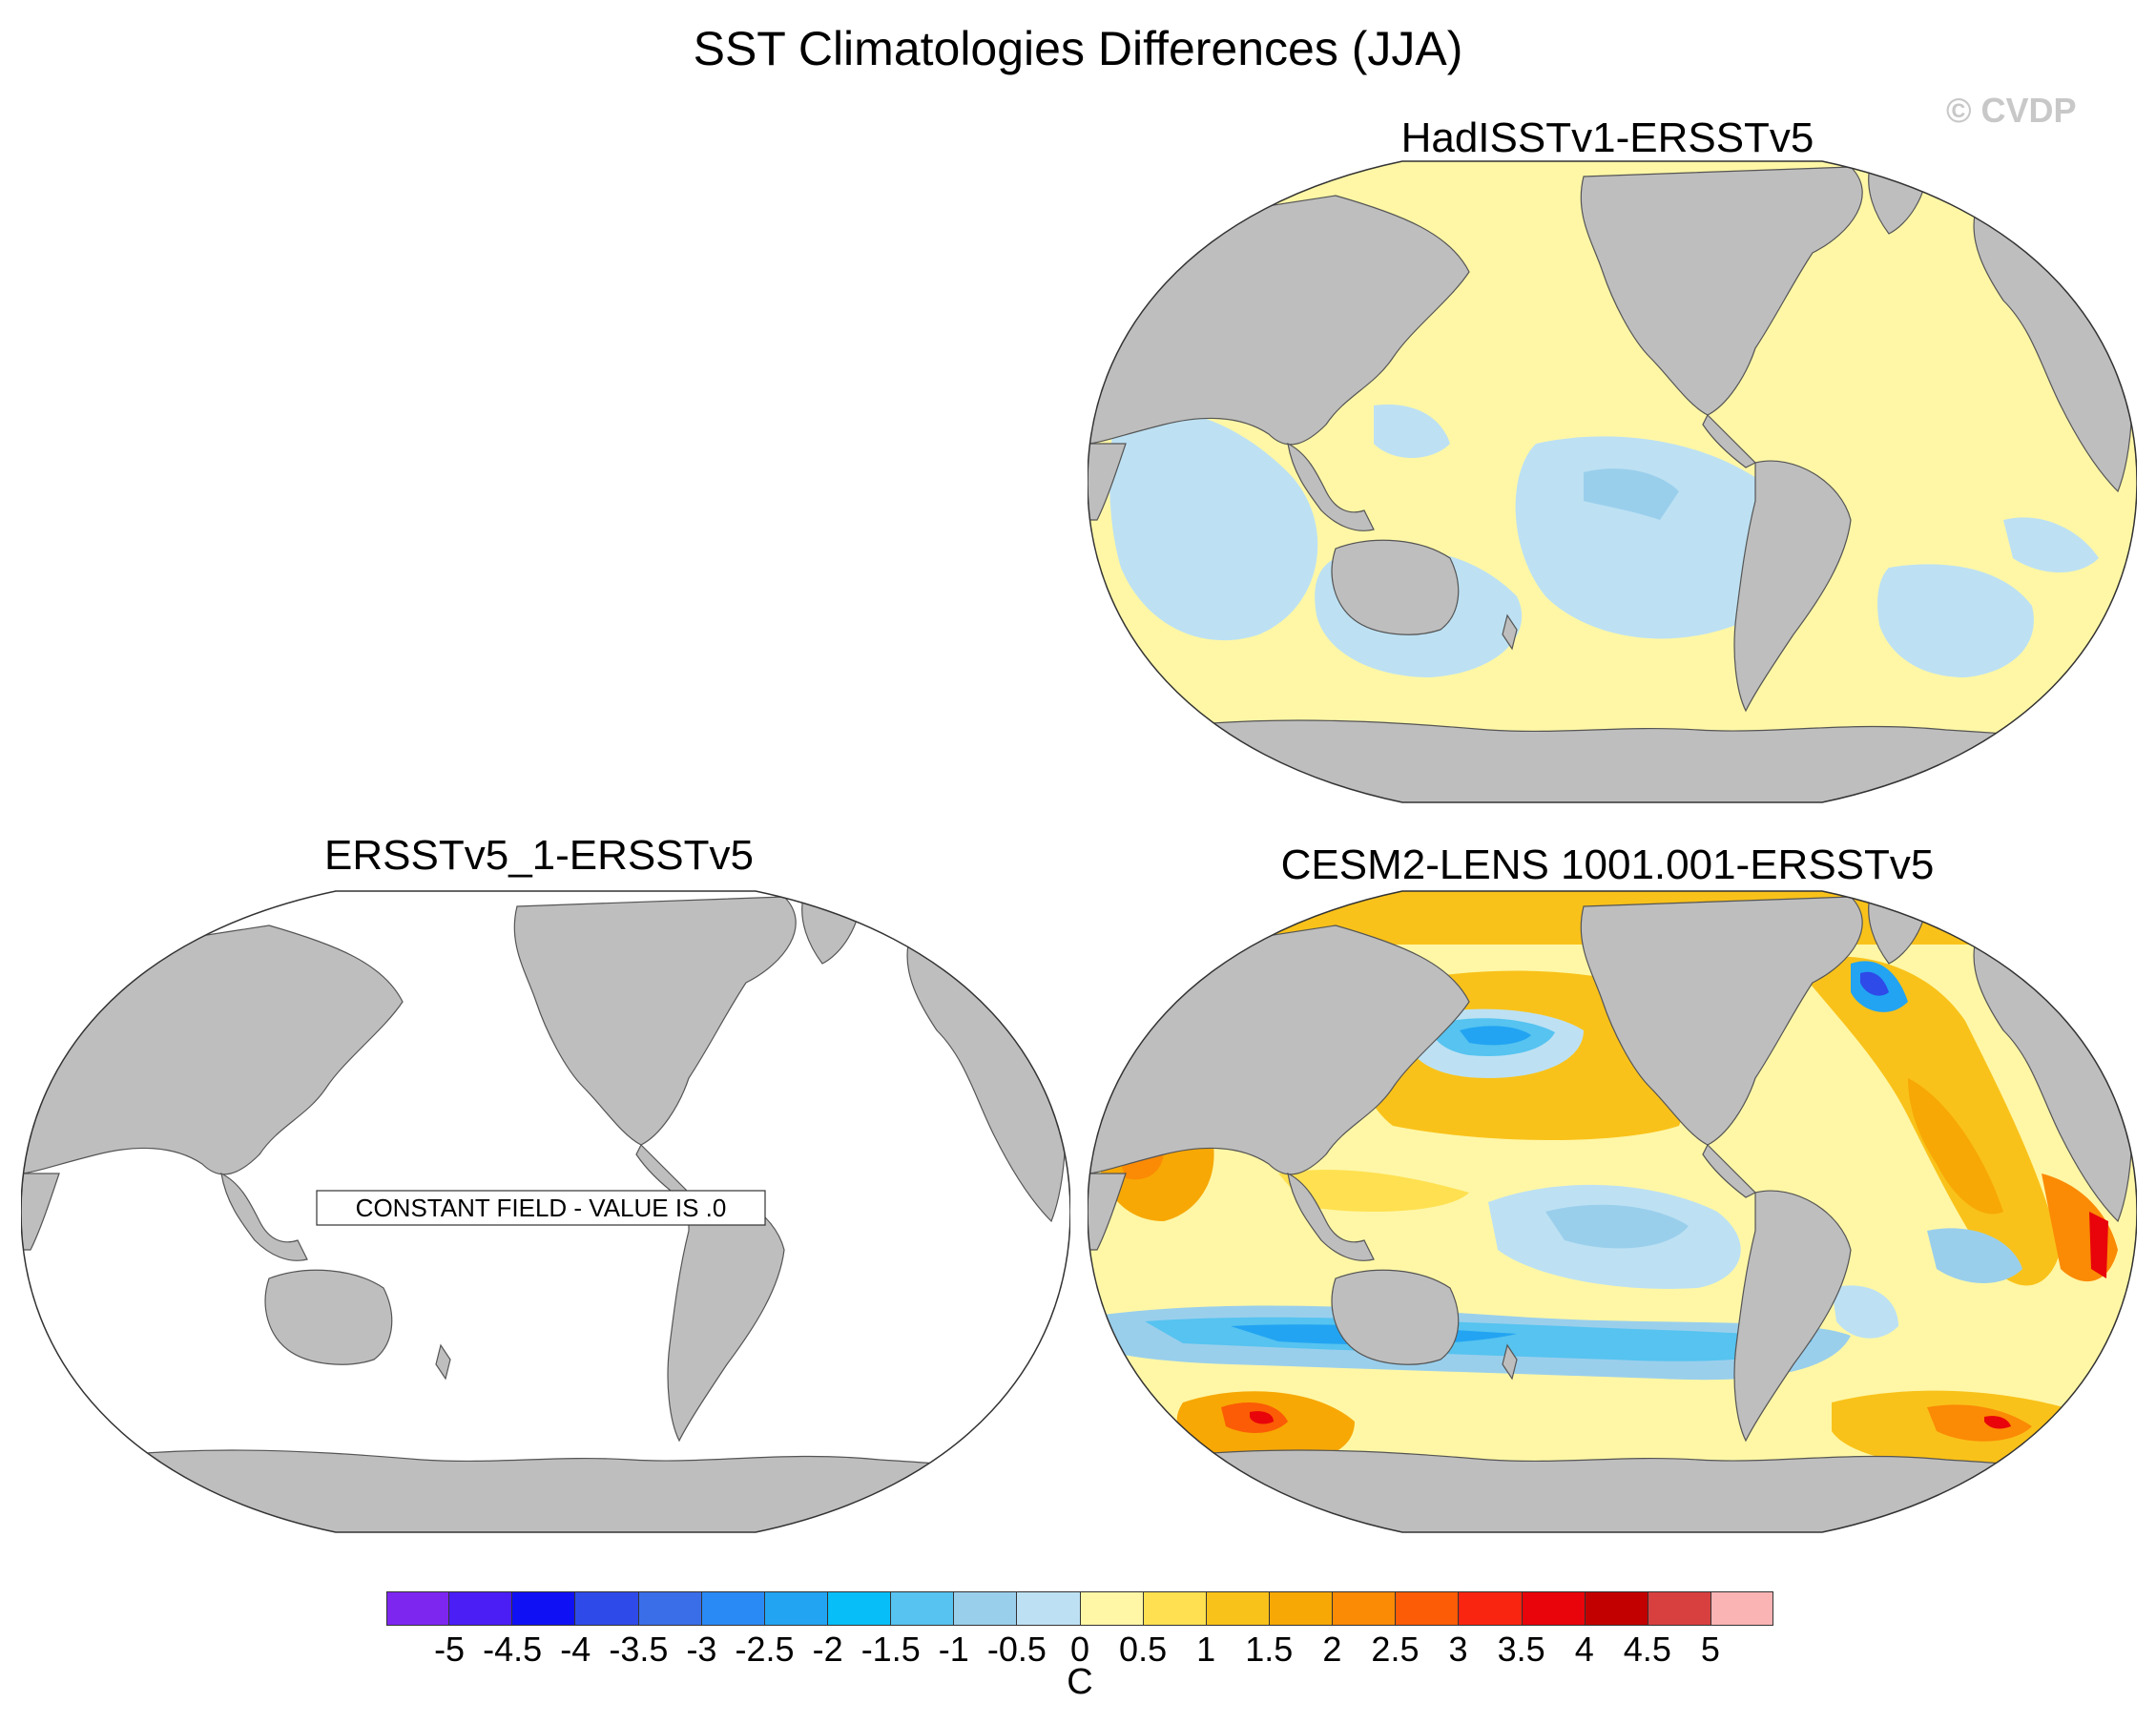 The image size is (2156, 1724). I want to click on constant-field-annotation: CONSTANT FIELD - VALUE IS .0, so click(541, 1208).